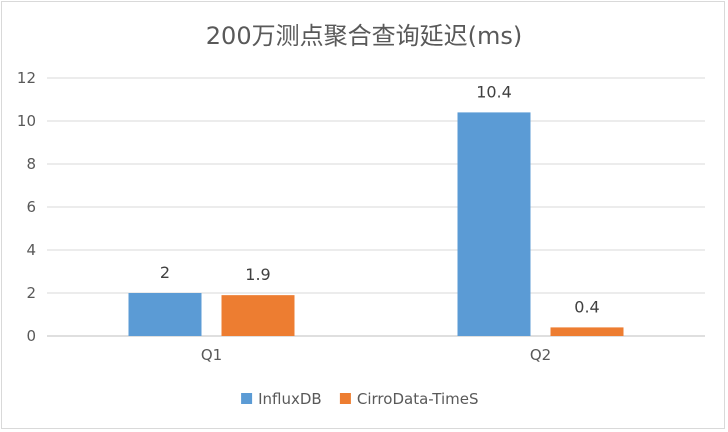 The width and height of the screenshot is (728, 432). What do you see at coordinates (31, 293) in the screenshot?
I see `y-tick-label: 2` at bounding box center [31, 293].